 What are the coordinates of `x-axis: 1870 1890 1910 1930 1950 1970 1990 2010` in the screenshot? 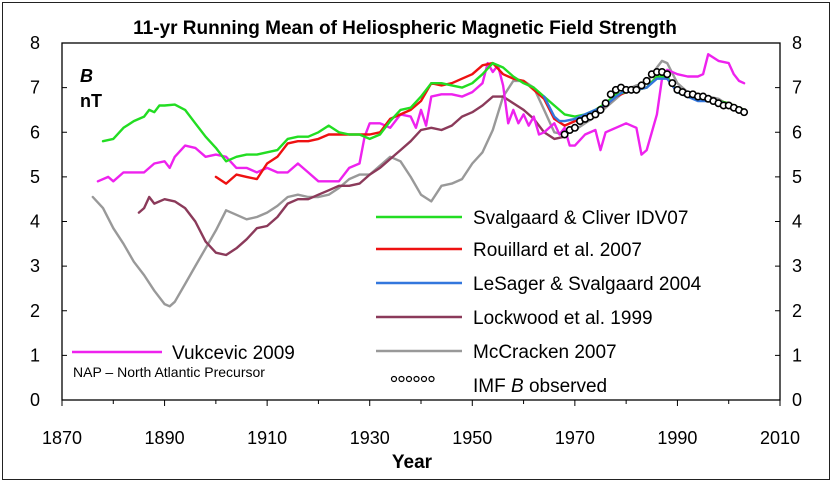 It's located at (421, 424).